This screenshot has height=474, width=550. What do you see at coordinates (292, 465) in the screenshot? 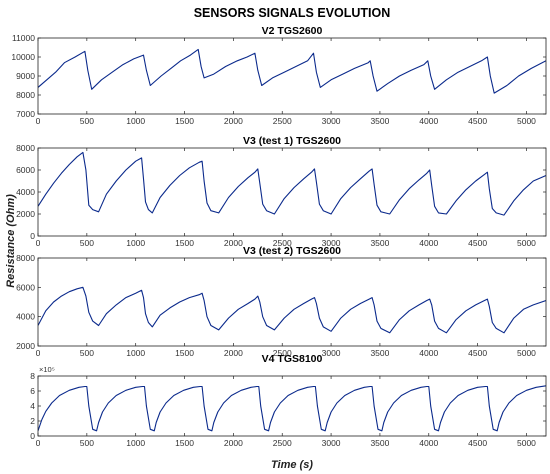
I see `x-axis-label: Time (s)` at bounding box center [292, 465].